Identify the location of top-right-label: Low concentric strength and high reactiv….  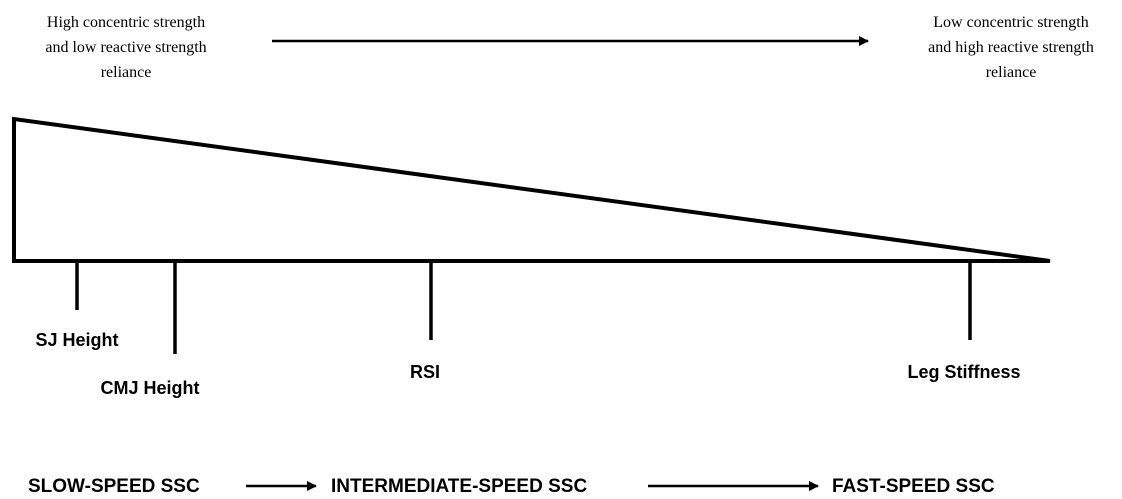
(1011, 47).